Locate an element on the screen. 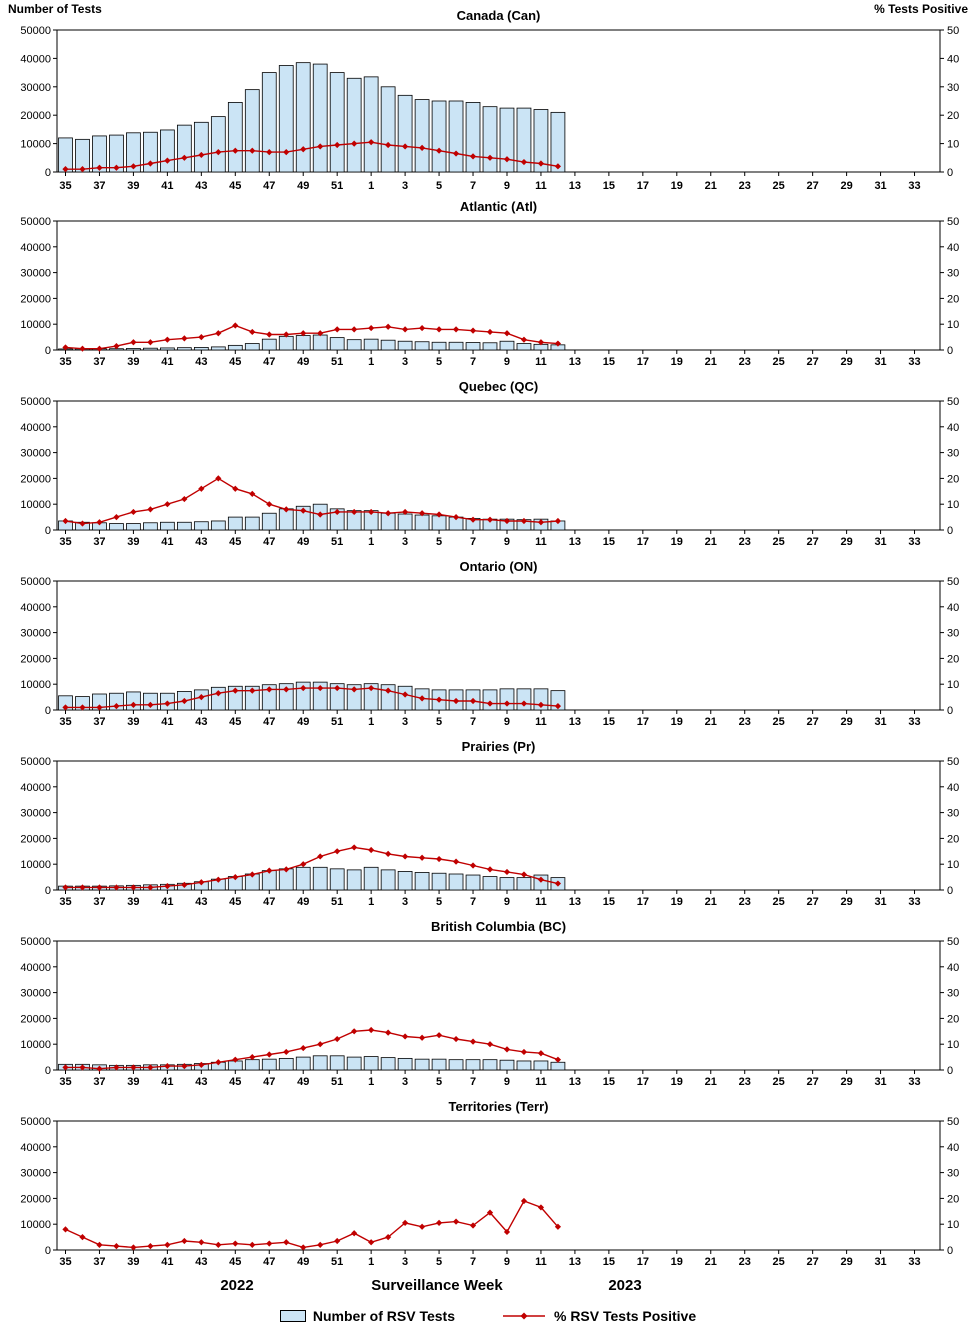  svg-text: 23 is located at coordinates (745, 542).